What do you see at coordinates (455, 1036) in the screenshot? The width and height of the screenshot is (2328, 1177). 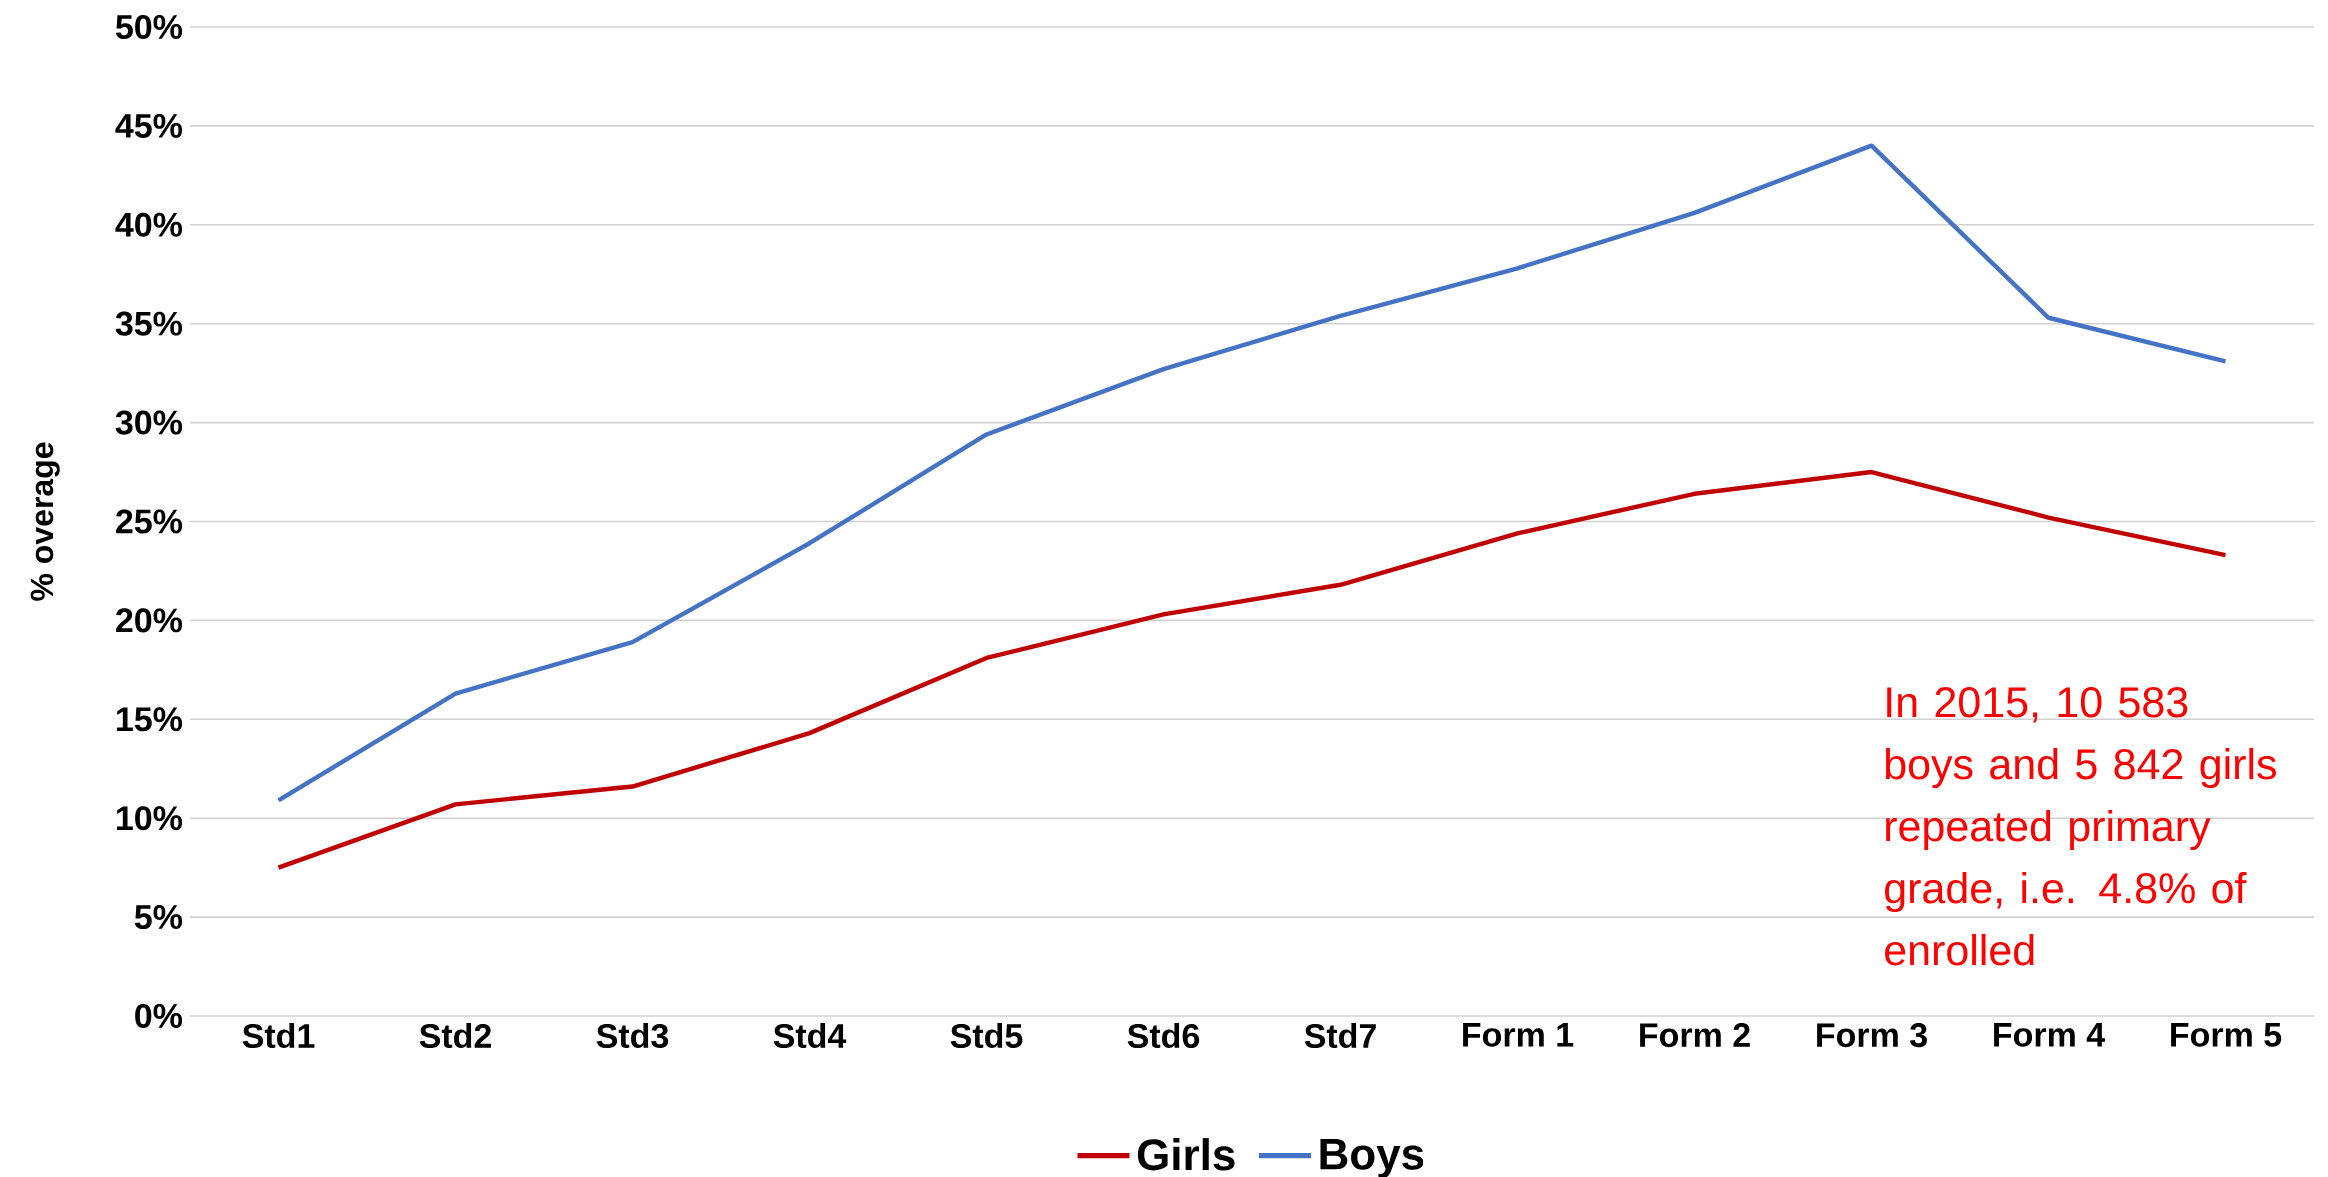 I see `x-tick-label: Std2` at bounding box center [455, 1036].